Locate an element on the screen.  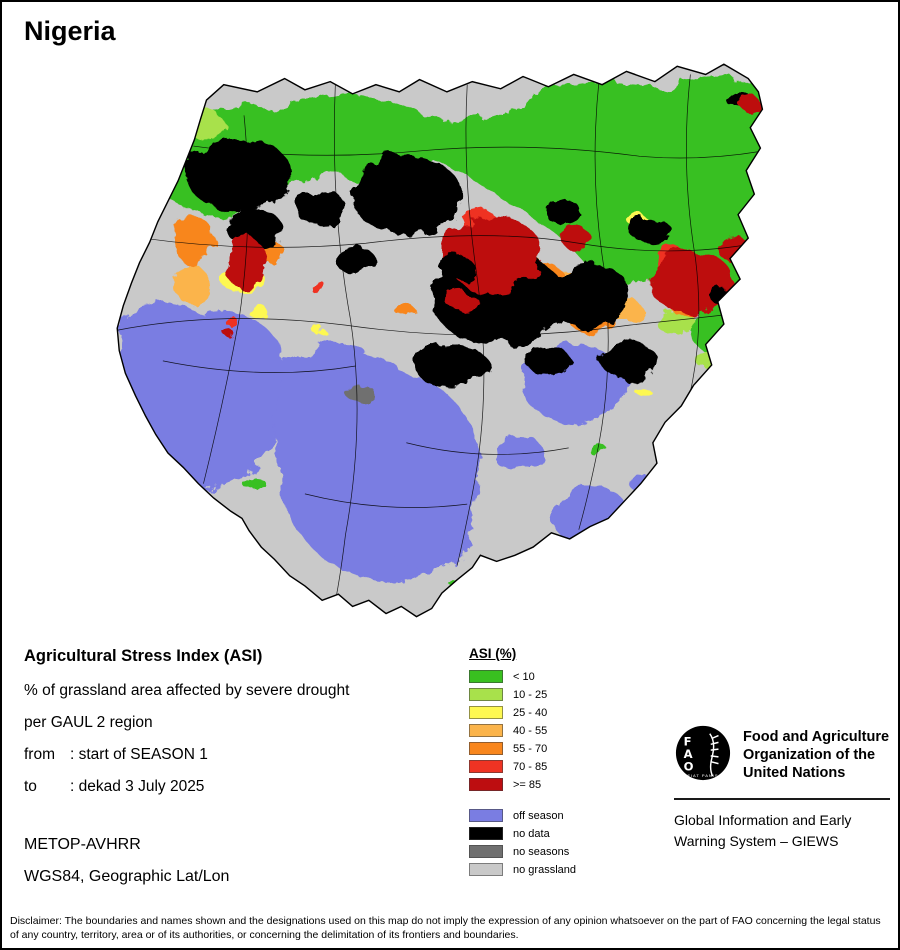
legend-row: >= 85 is located at coordinates (522, 784).